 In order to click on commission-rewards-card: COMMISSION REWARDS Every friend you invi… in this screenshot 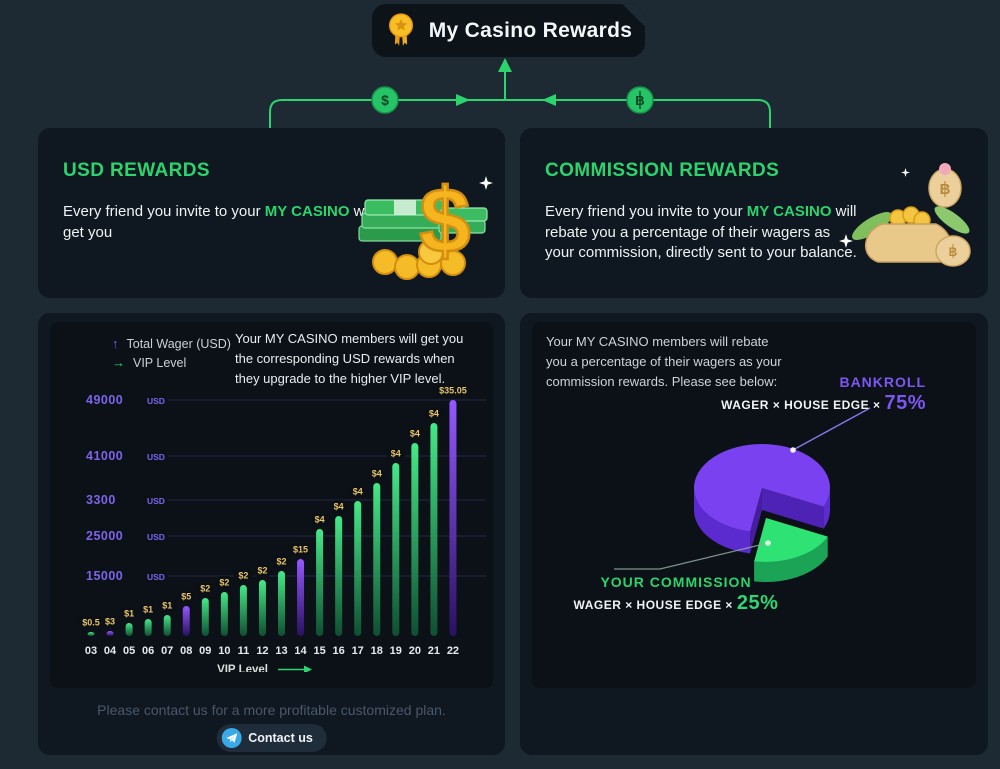, I will do `click(754, 213)`.